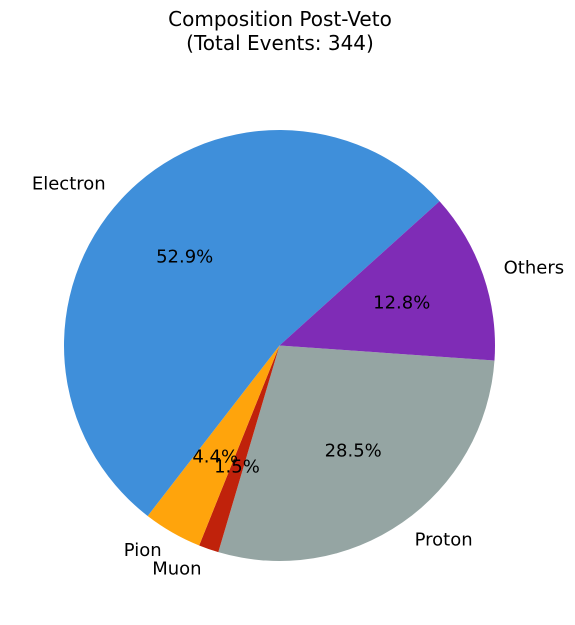 This screenshot has width=575, height=625. I want to click on slice-percent-others: 12.8%, so click(401, 302).